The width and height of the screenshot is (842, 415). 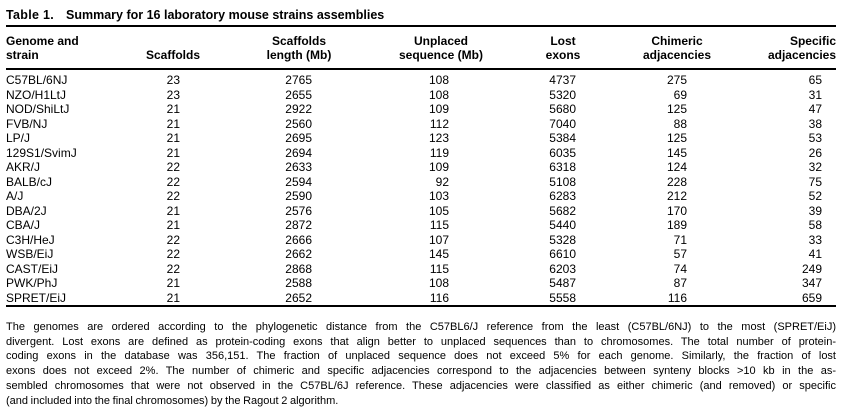 What do you see at coordinates (36, 94) in the screenshot?
I see `strain-name: NZO/H1LtJ` at bounding box center [36, 94].